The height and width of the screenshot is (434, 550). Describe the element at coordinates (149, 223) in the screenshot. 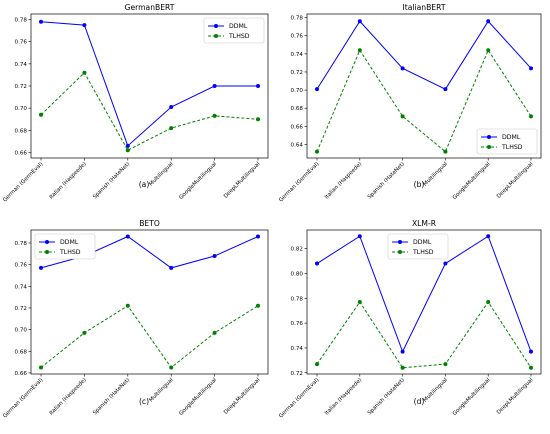

I see `chart-title: BETO` at that location.